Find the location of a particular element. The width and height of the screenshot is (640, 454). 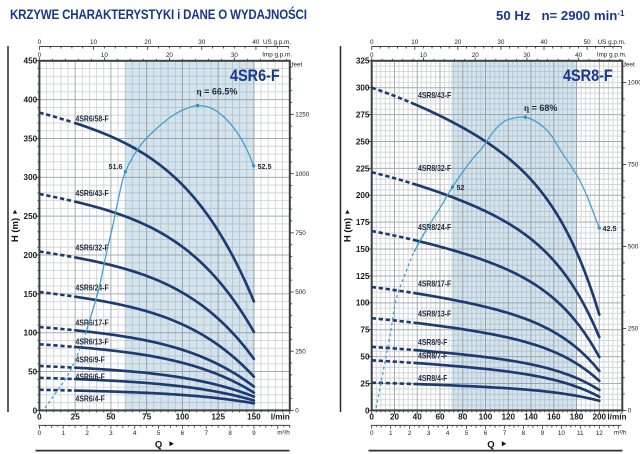

svg-text: 4SR8/9-F is located at coordinates (433, 342).